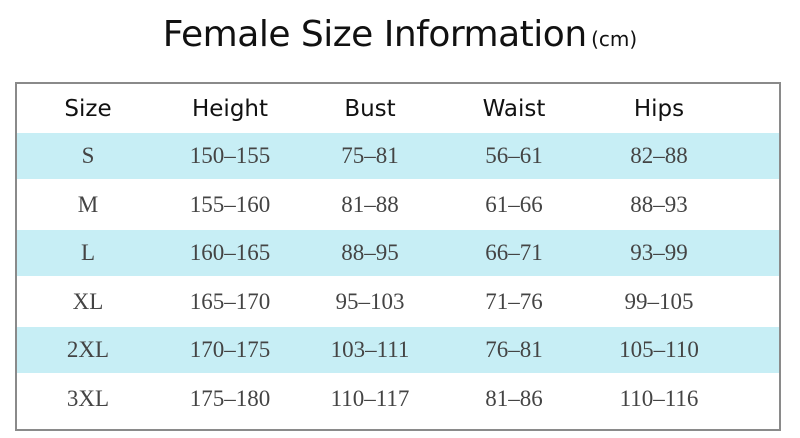 Image resolution: width=800 pixels, height=438 pixels. Describe the element at coordinates (514, 301) in the screenshot. I see `cell: 71–76` at that location.